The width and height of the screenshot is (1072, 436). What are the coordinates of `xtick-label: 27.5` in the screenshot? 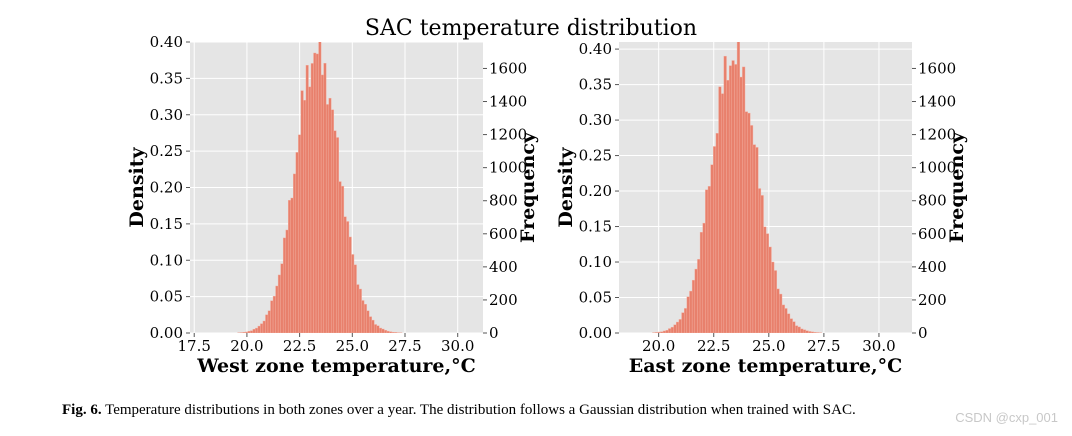 It's located at (823, 346).